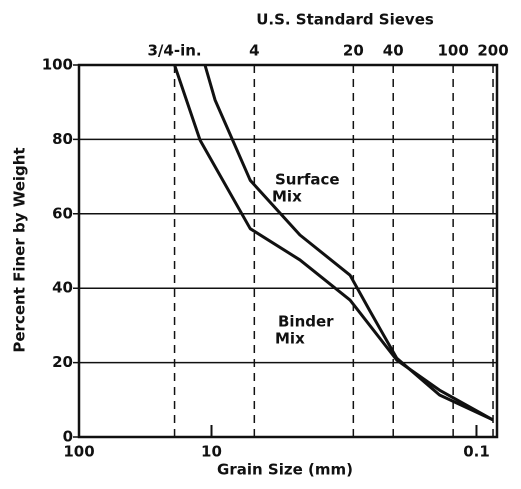 The height and width of the screenshot is (489, 521). What do you see at coordinates (62, 139) in the screenshot?
I see `y-tick-label: 80` at bounding box center [62, 139].